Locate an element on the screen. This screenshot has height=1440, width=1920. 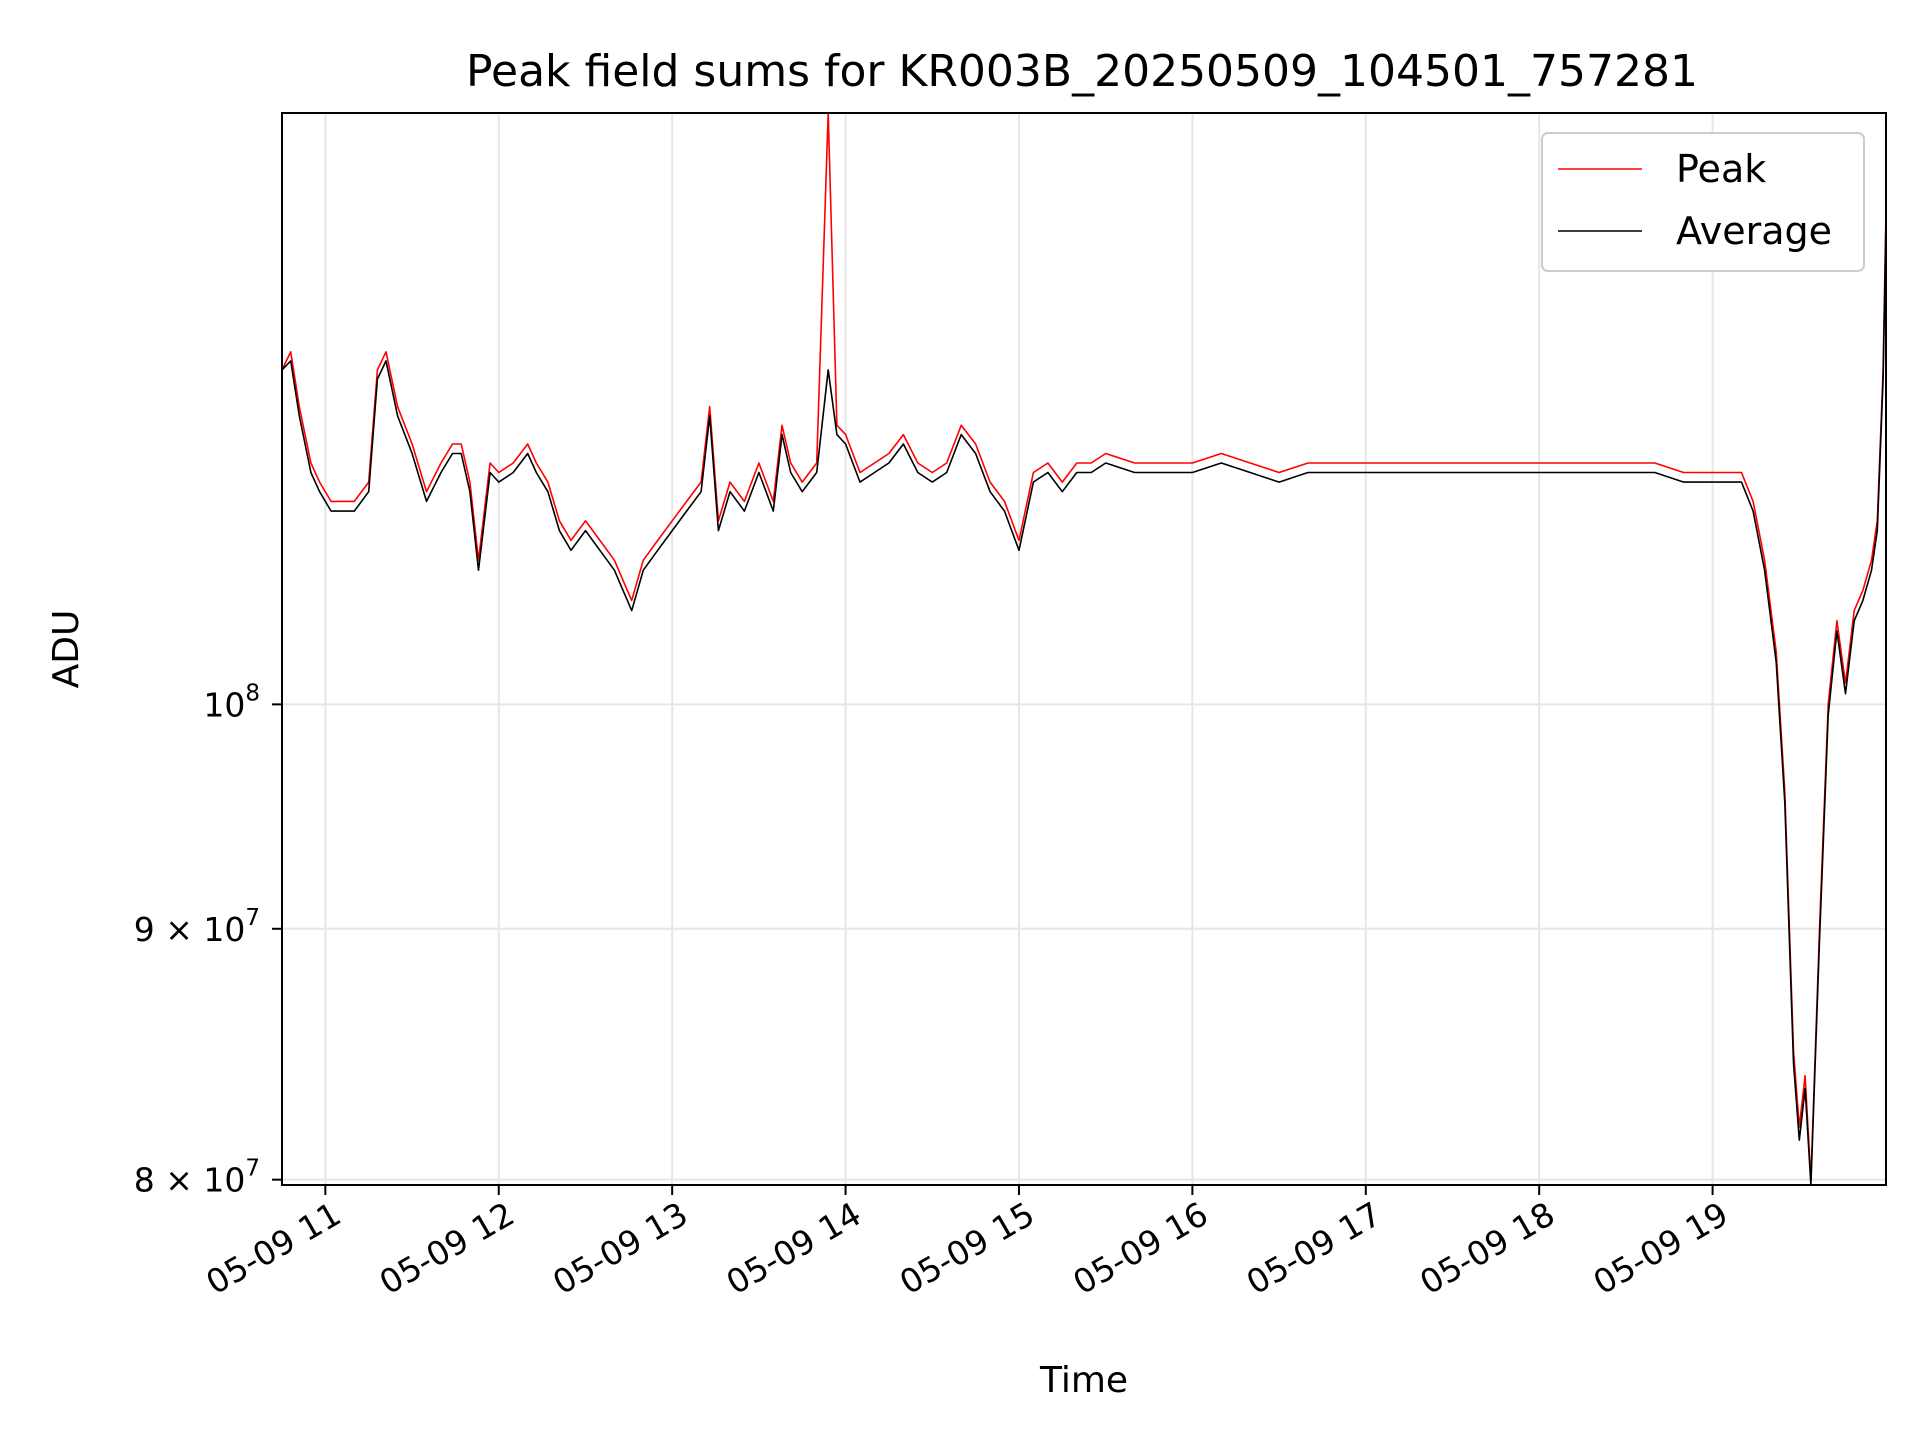
legend: Peak Average is located at coordinates (1703, 202).